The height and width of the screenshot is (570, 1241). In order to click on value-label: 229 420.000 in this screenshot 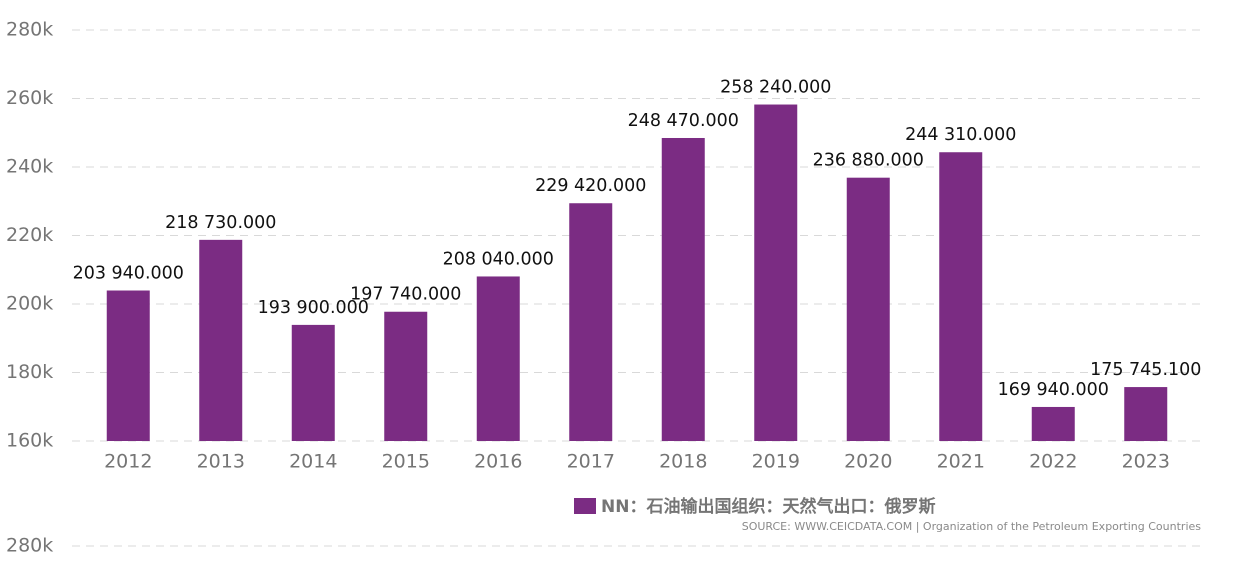, I will do `click(590, 186)`.